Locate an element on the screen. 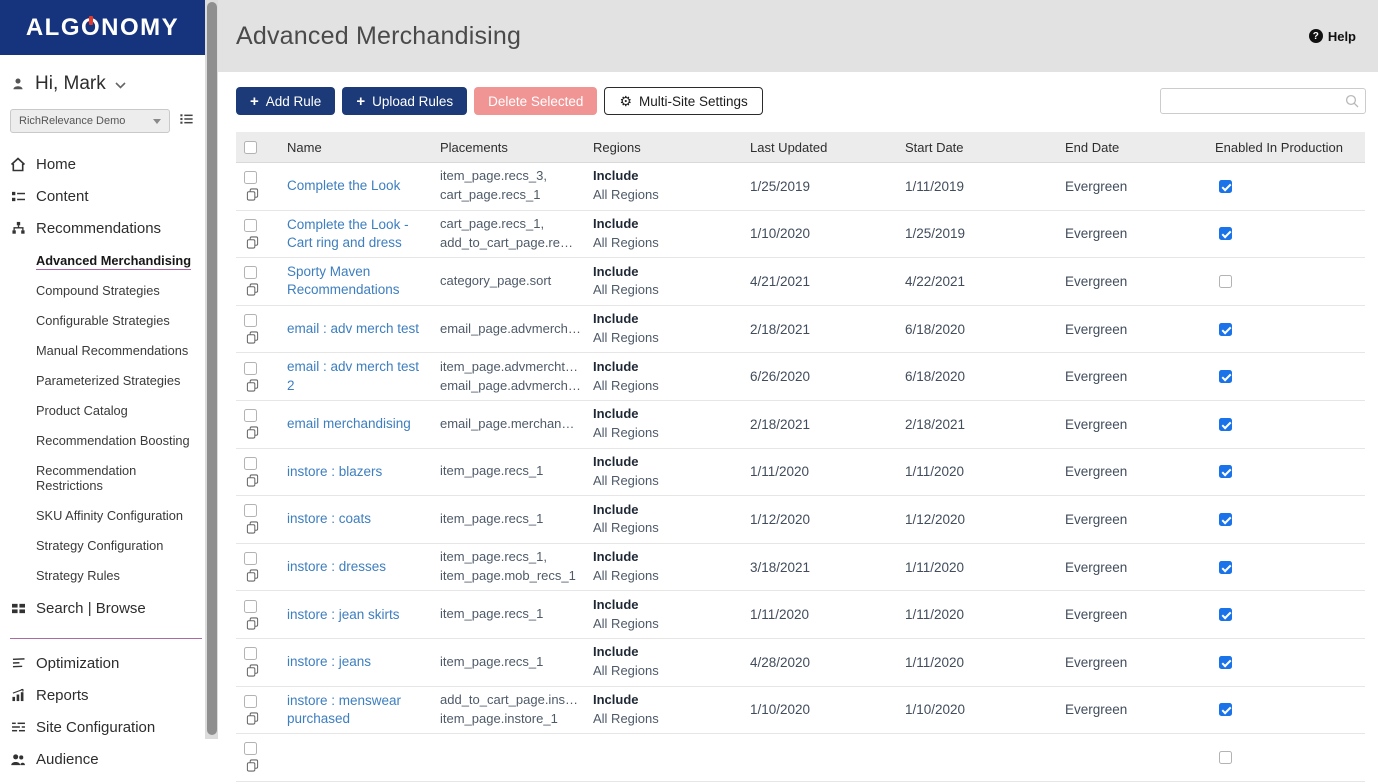 Image resolution: width=1378 pixels, height=782 pixels. rule-name-link: email : adv merch test is located at coordinates (363, 329).